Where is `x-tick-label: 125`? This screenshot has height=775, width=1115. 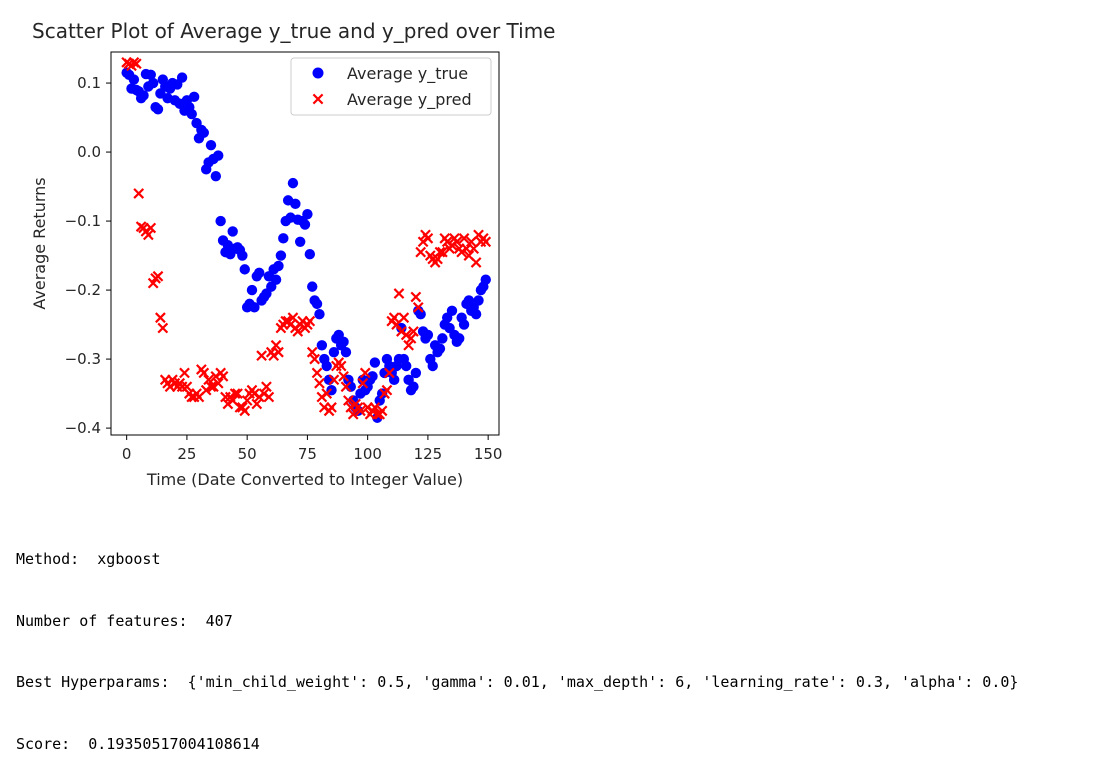
x-tick-label: 125 is located at coordinates (428, 454).